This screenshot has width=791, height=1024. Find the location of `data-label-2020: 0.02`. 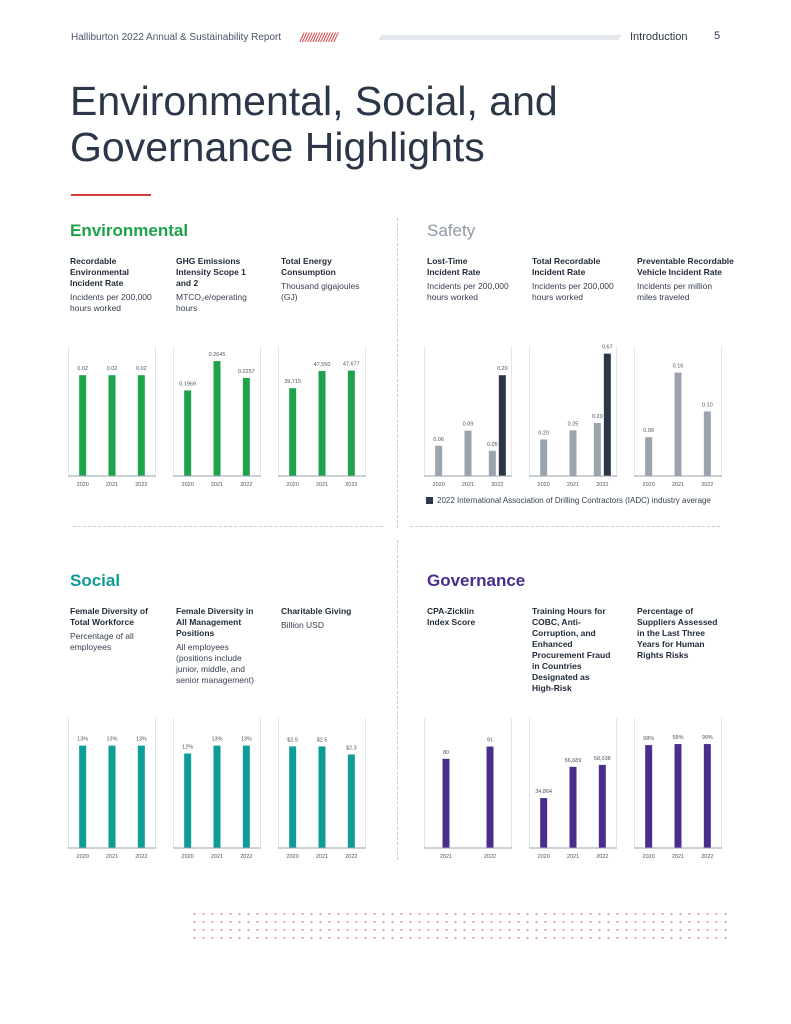

data-label-2020: 0.02 is located at coordinates (82, 369).